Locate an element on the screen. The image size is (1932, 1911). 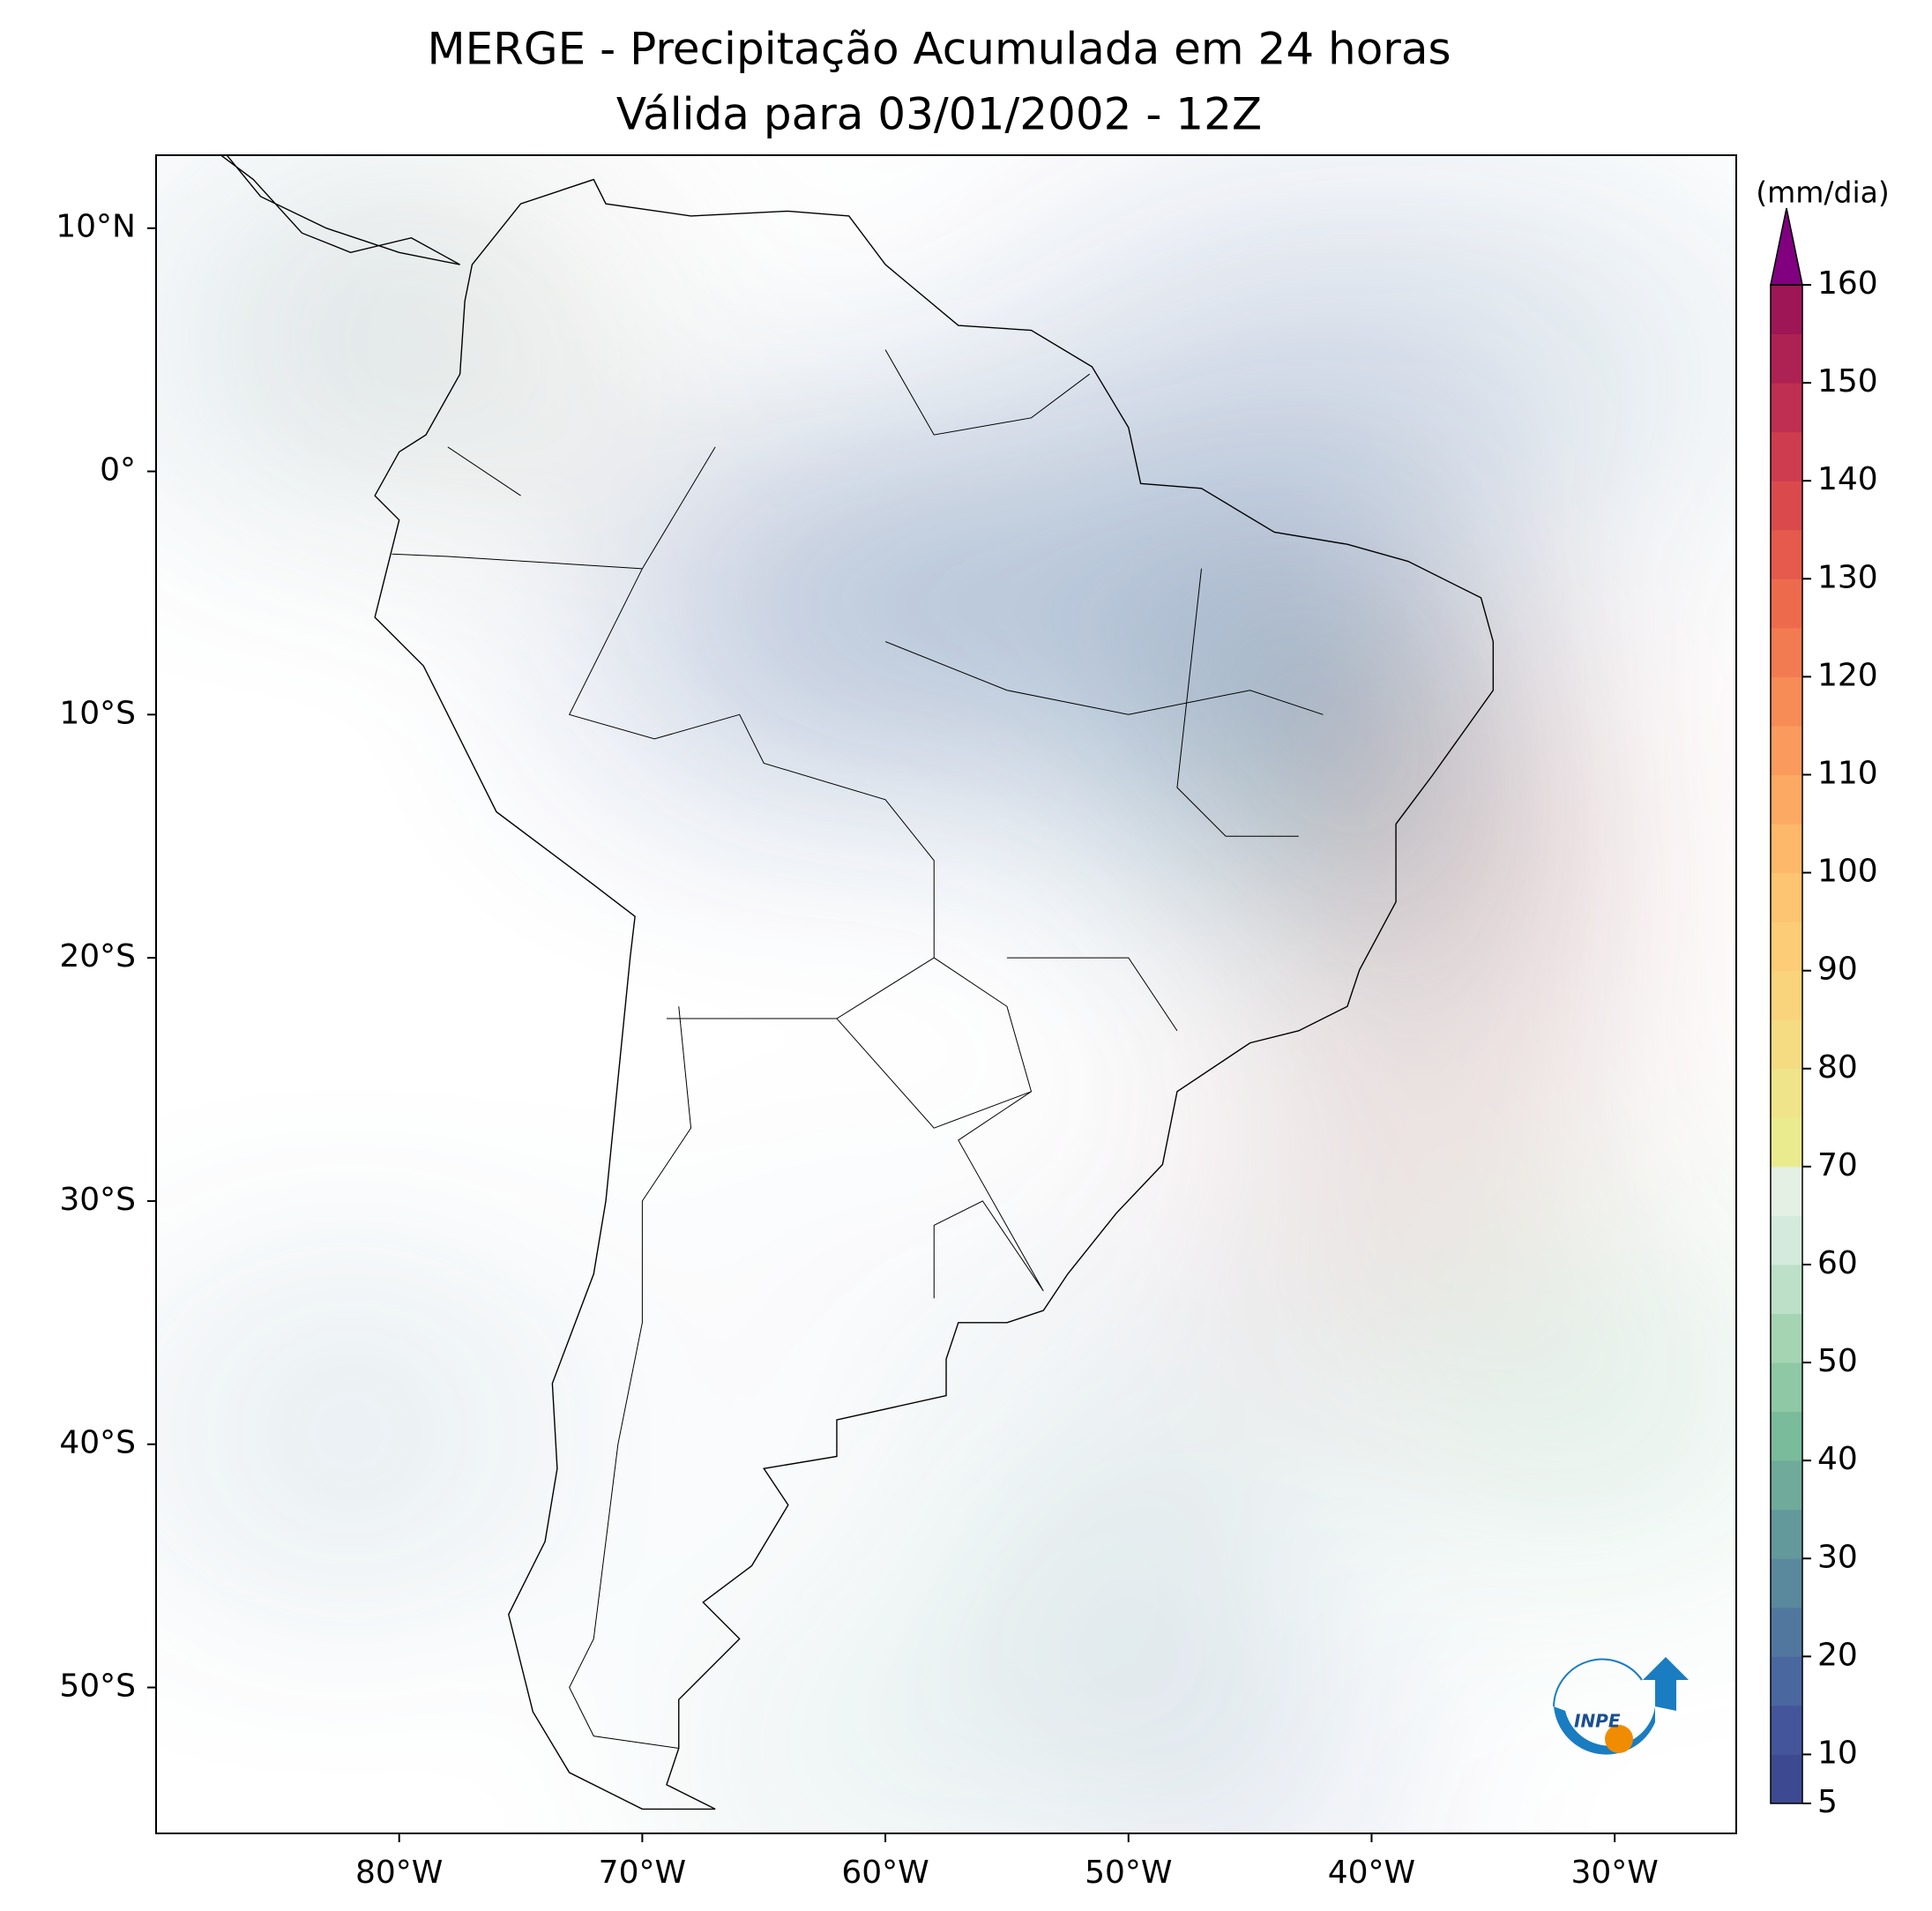
colorbar-frame is located at coordinates (1786, 1044).